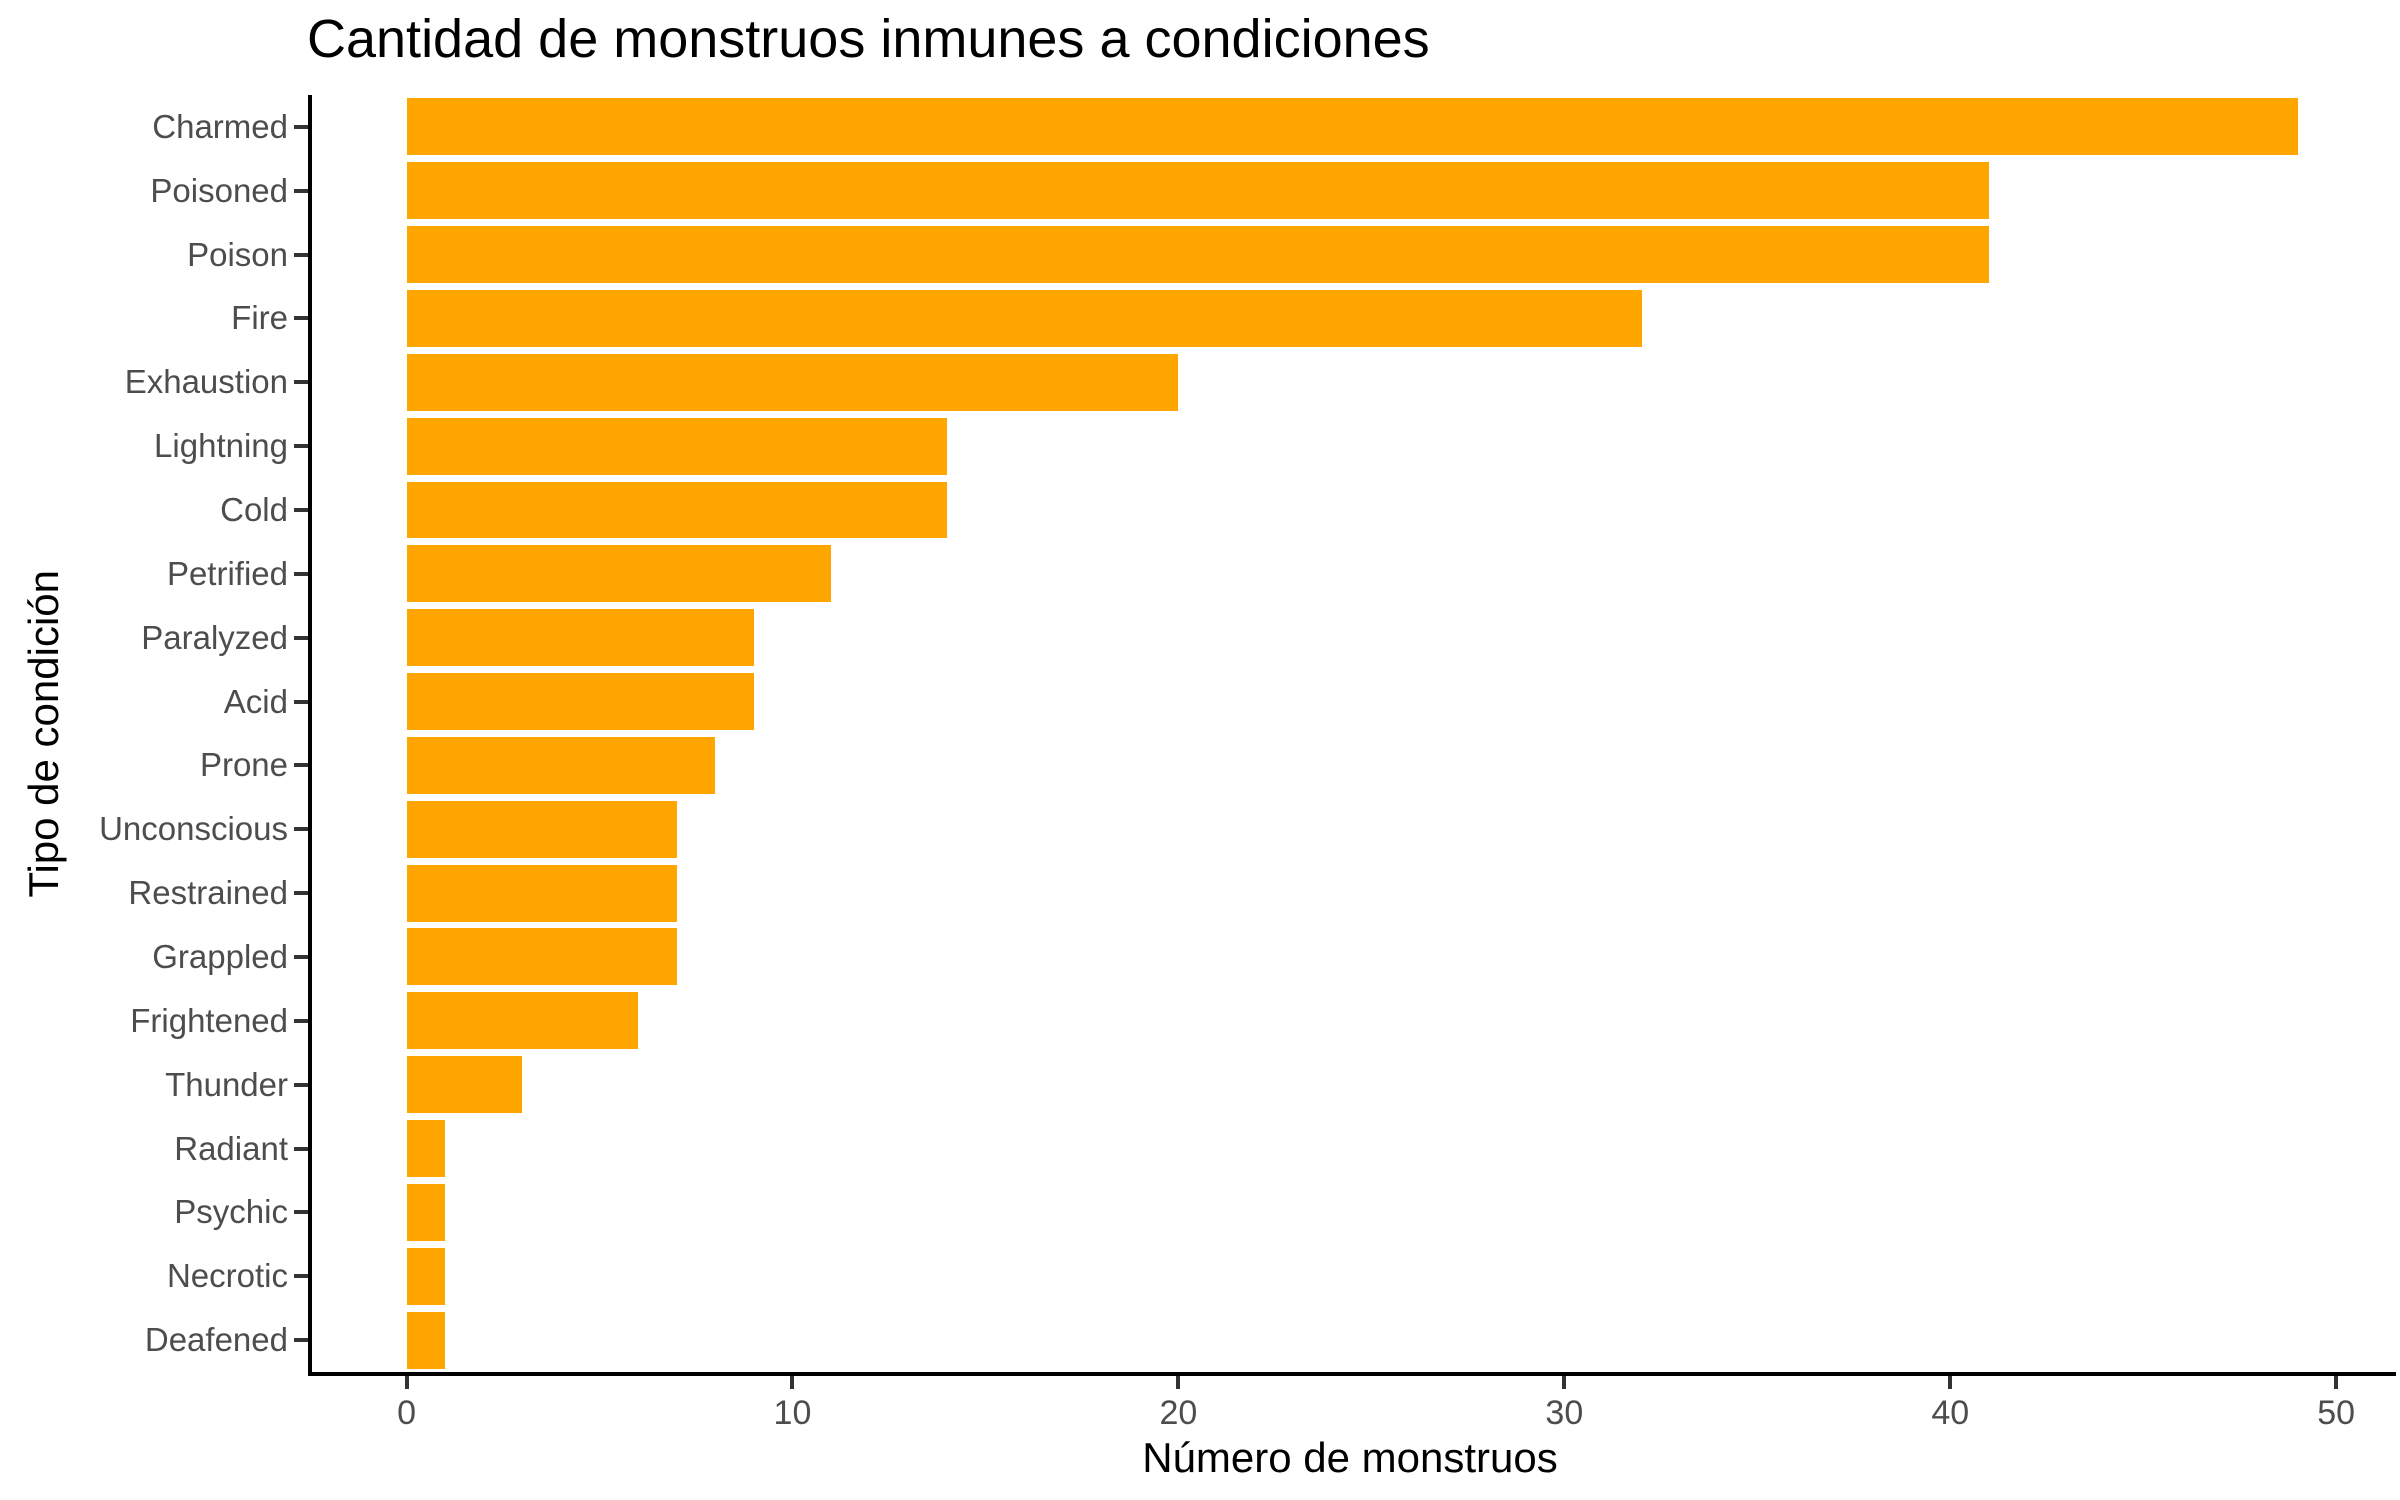 Image resolution: width=2400 pixels, height=1500 pixels. Describe the element at coordinates (541, 893) in the screenshot. I see `bar-restrained` at that location.